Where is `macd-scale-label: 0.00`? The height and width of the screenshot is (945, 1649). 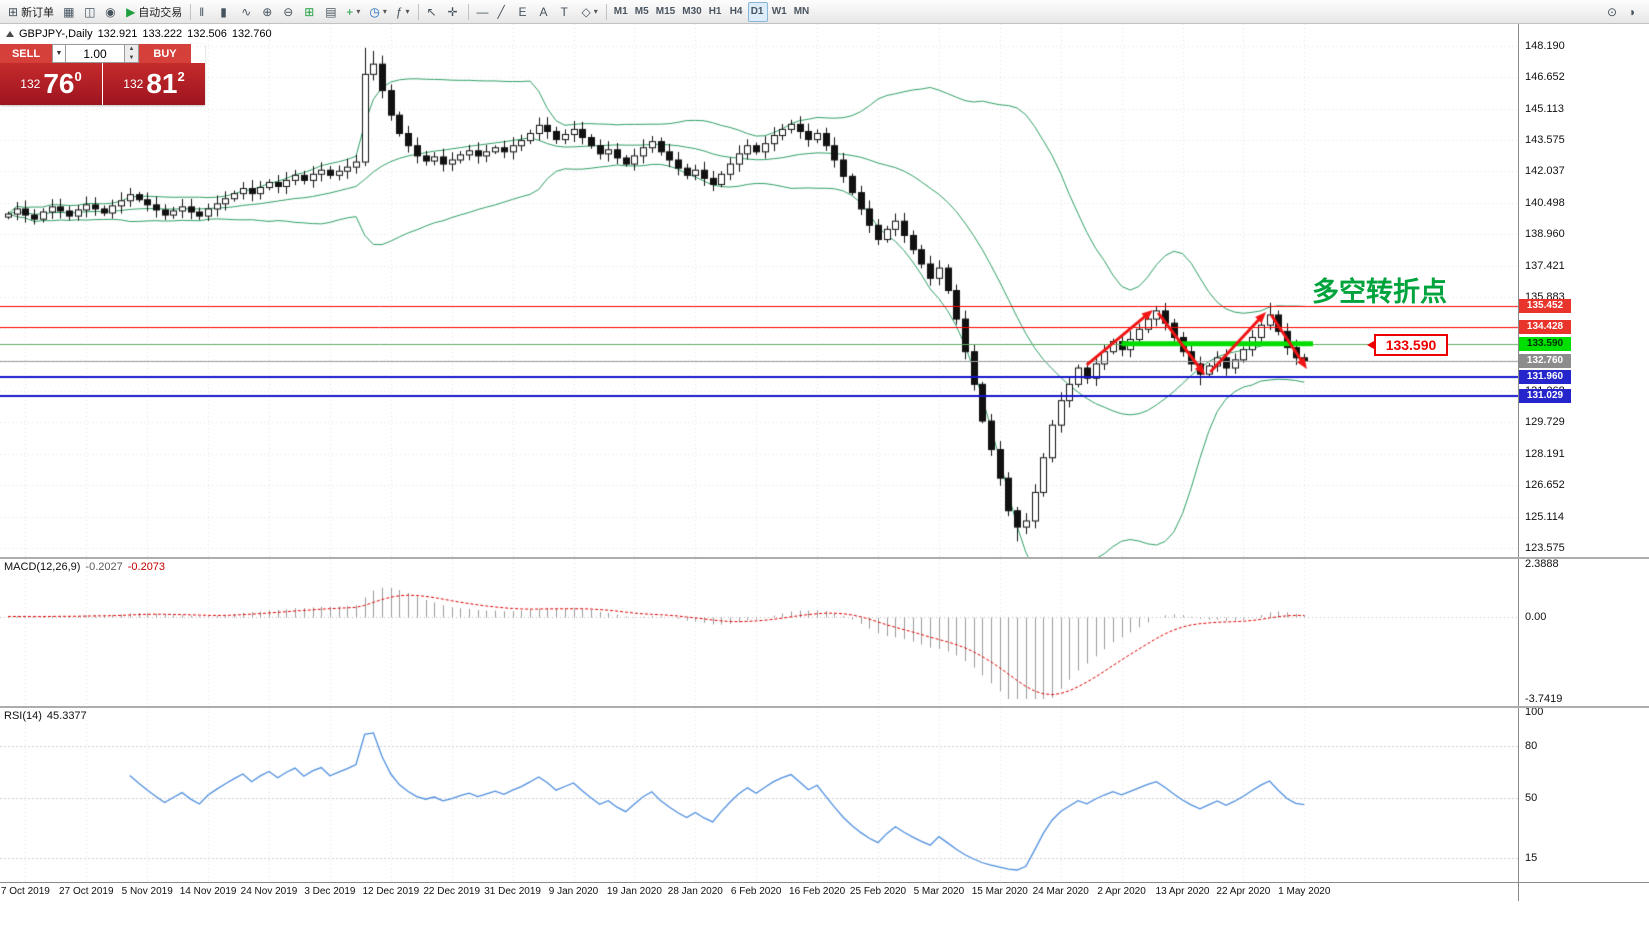 macd-scale-label: 0.00 is located at coordinates (1536, 616).